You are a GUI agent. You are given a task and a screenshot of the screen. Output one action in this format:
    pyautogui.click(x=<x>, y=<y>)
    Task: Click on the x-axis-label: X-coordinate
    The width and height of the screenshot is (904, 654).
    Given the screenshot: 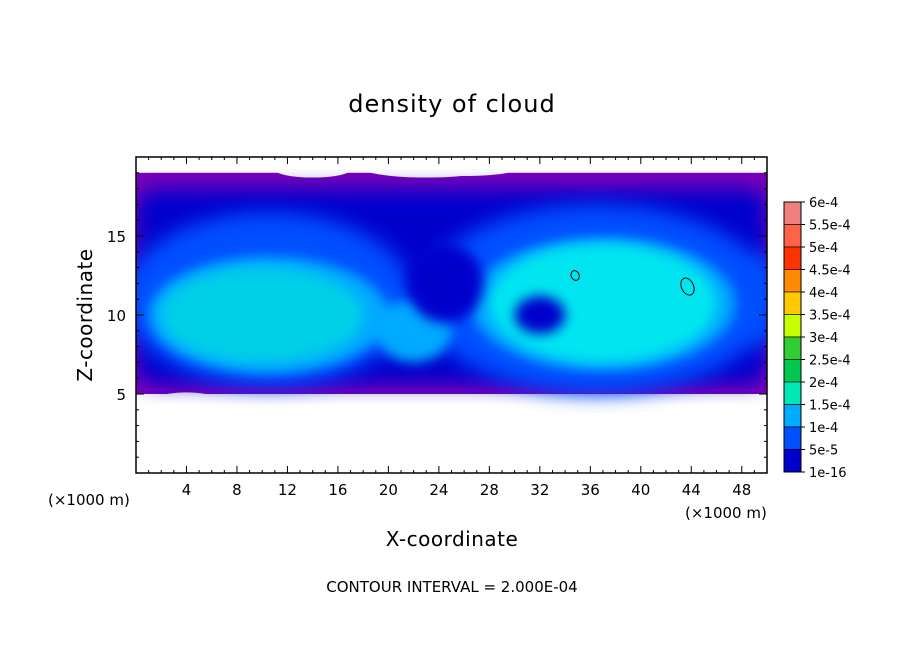 What is the action you would take?
    pyautogui.click(x=452, y=539)
    